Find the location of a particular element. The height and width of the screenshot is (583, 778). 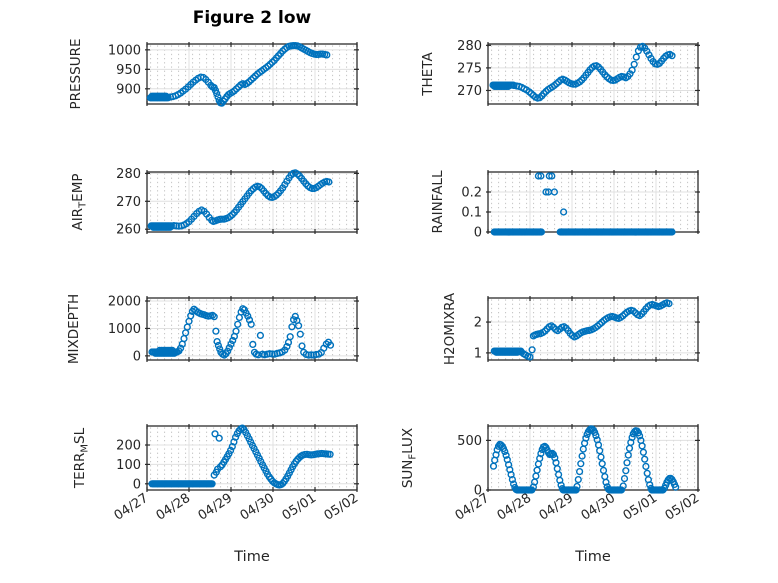

subplot-mixdepth: 0 1000 2000 is located at coordinates (233, 329).